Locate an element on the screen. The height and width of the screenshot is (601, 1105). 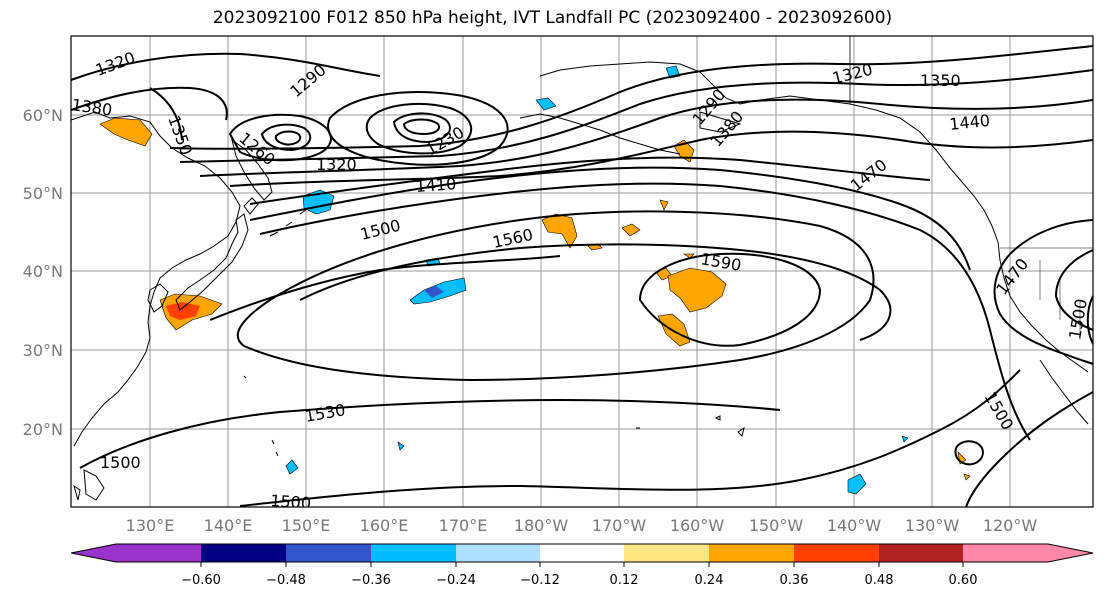
lon-tick-label: 170°W is located at coordinates (619, 525).